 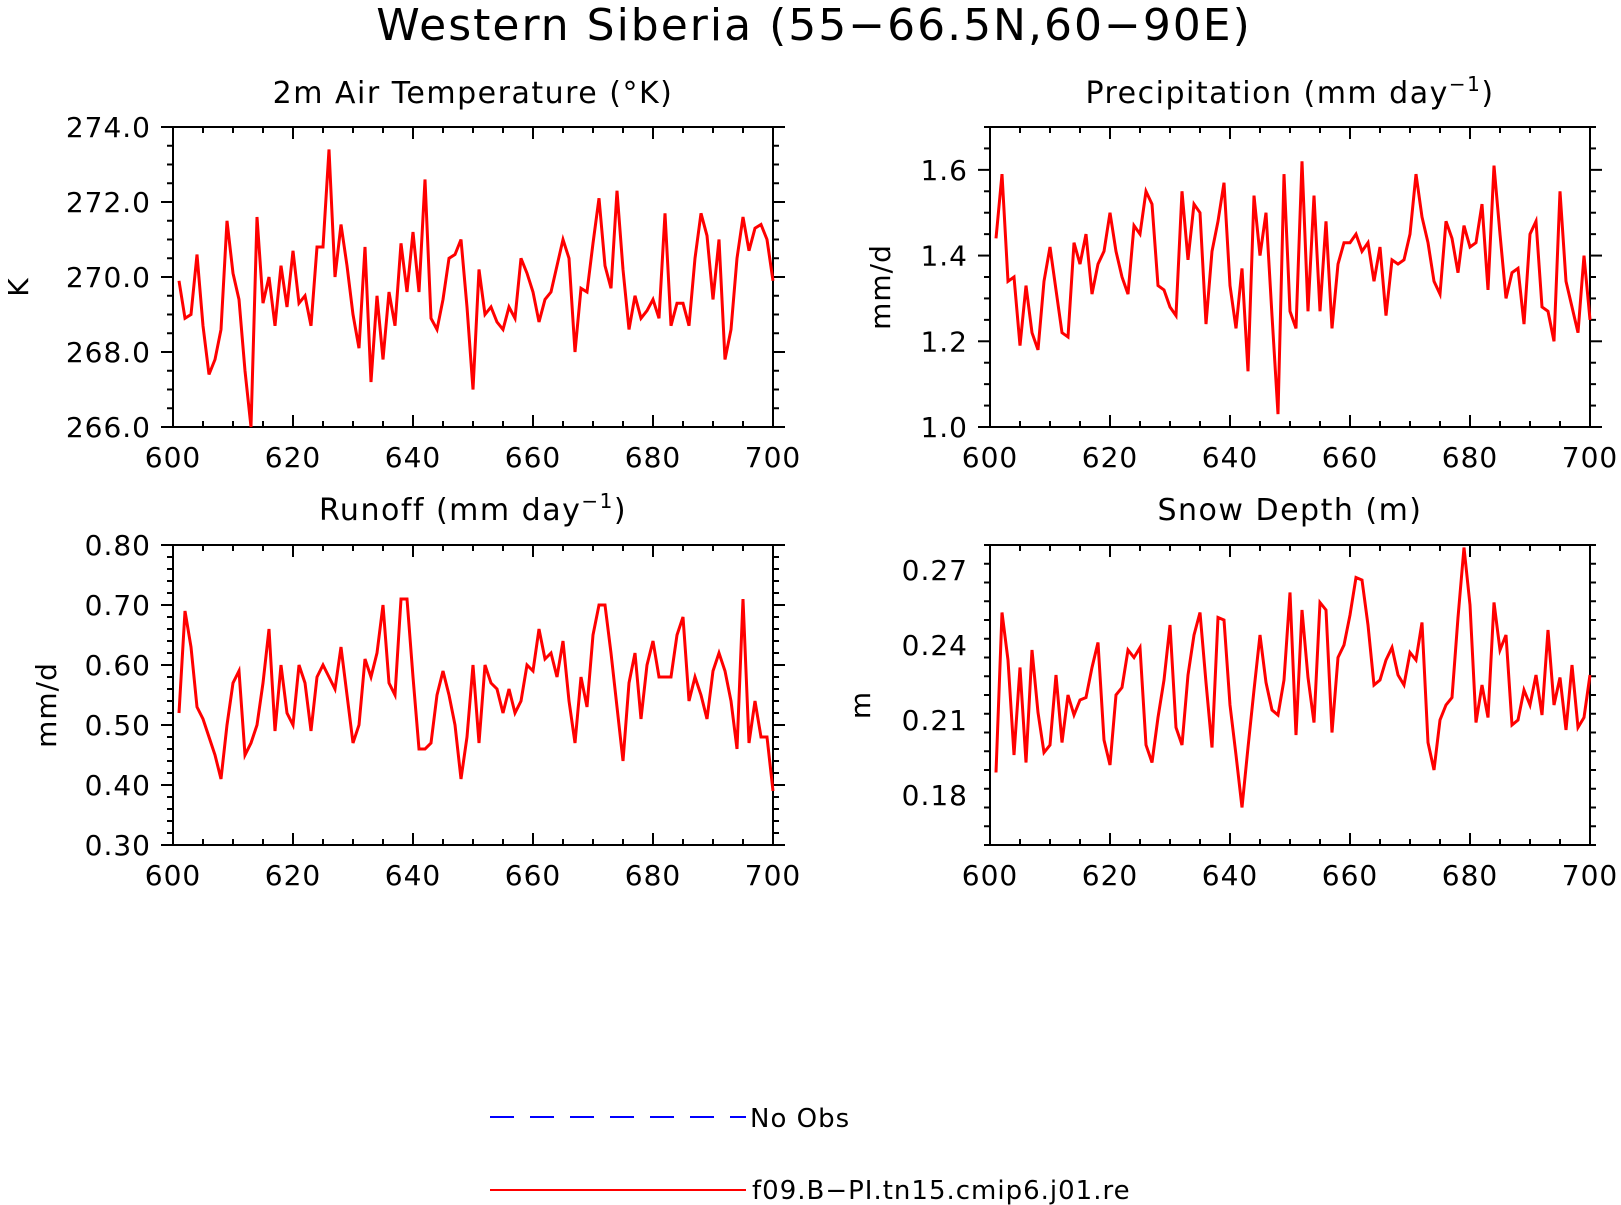 I want to click on air-temperature-ytick-label: 270.0, so click(x=108, y=277).